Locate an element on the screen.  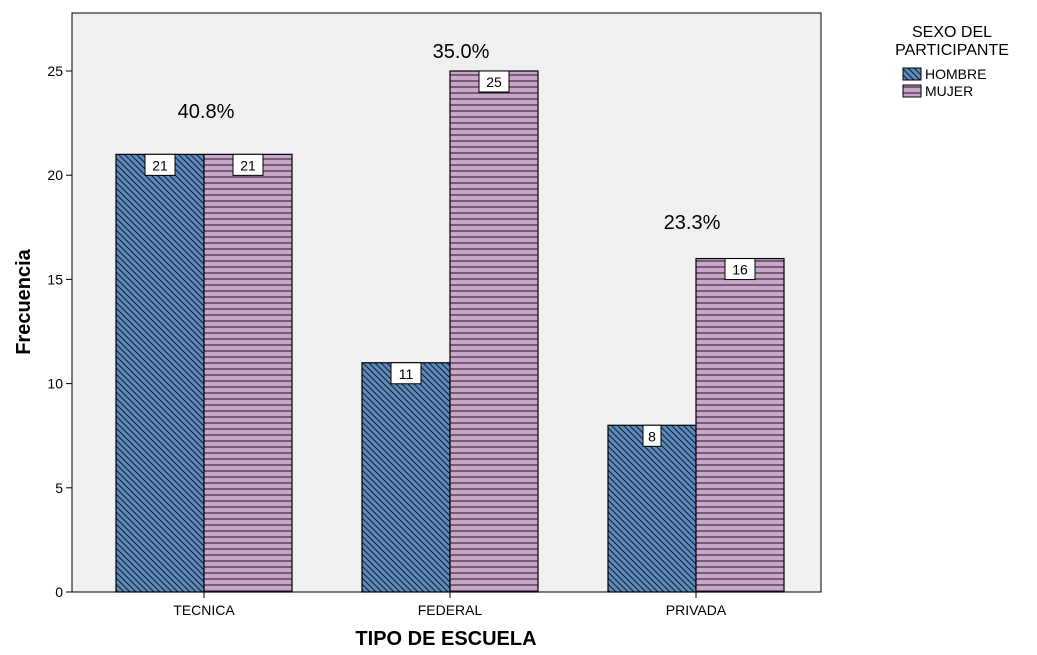
legend-label-mujer: MUJER is located at coordinates (949, 91).